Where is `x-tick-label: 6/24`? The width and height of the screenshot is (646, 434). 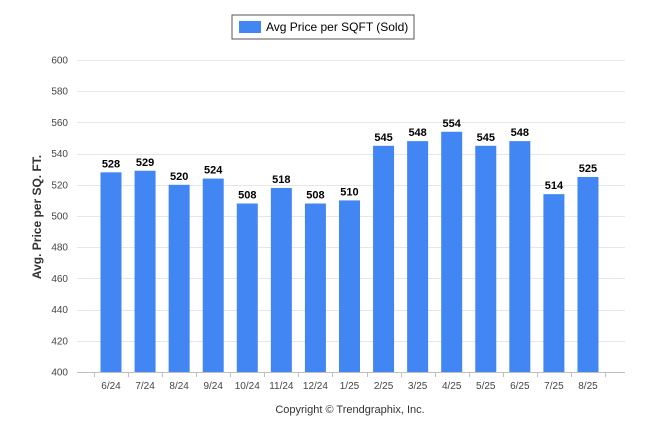 x-tick-label: 6/24 is located at coordinates (111, 386).